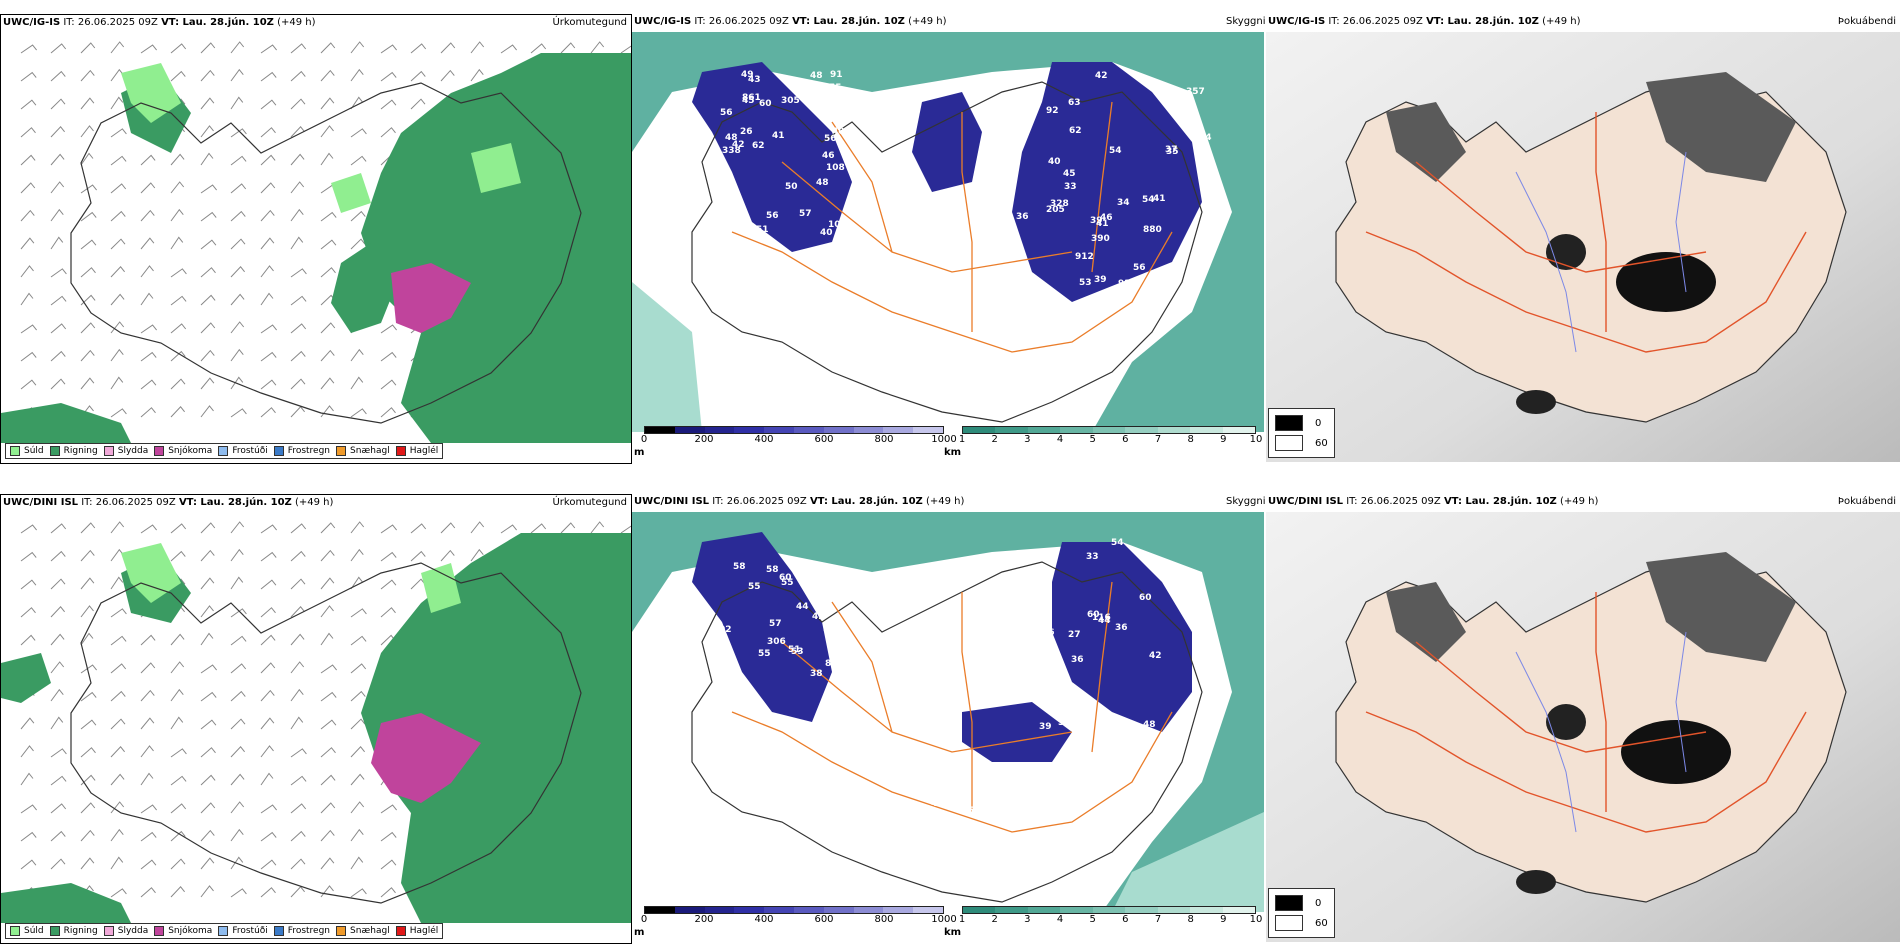  I want to click on cloud-top-label: 33, so click(1092, 557).